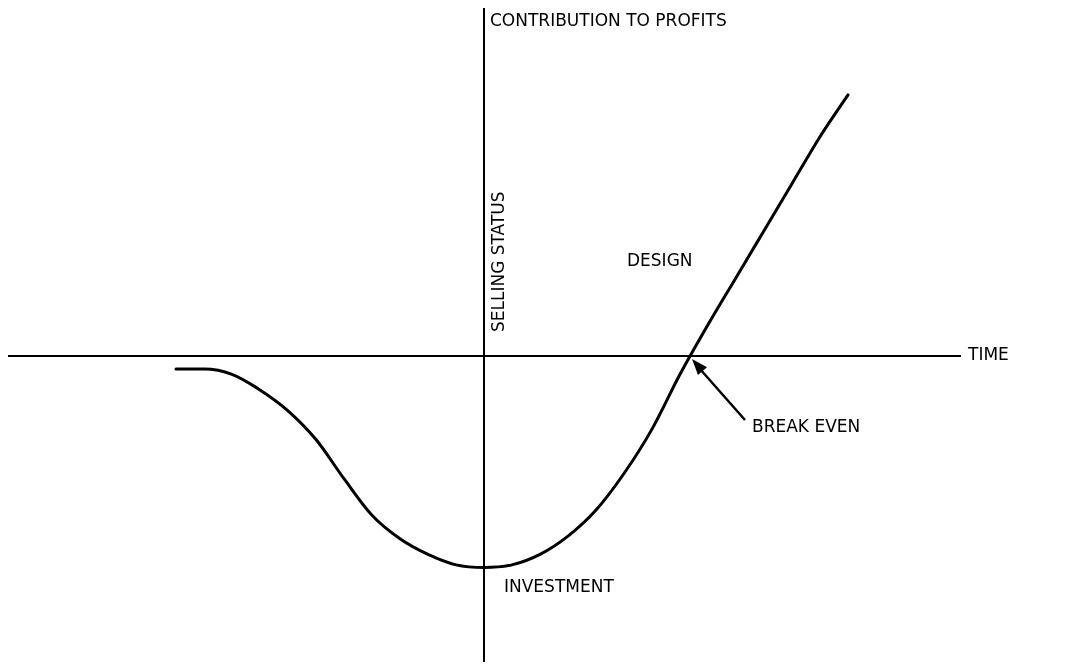 The height and width of the screenshot is (670, 1068). Describe the element at coordinates (988, 354) in the screenshot. I see `x-axis-title: TIME` at that location.